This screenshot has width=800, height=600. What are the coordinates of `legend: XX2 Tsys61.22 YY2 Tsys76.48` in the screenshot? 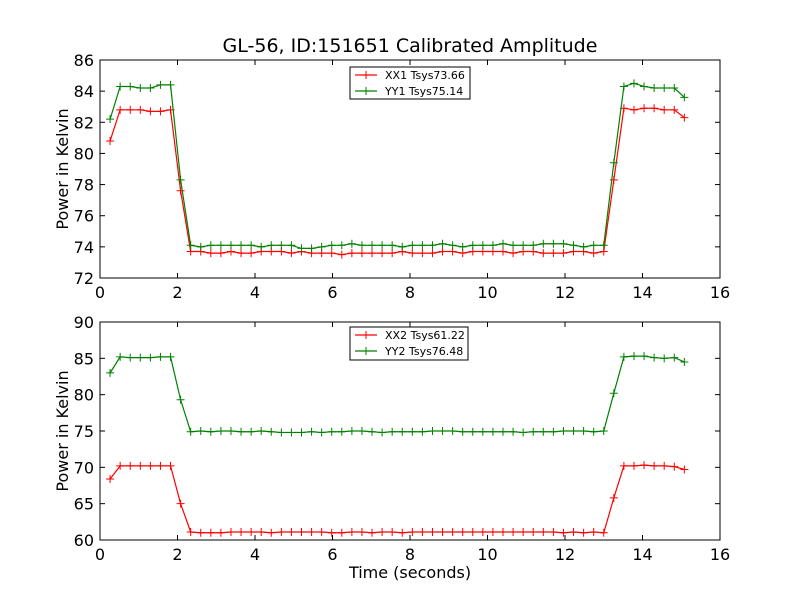 It's located at (409, 343).